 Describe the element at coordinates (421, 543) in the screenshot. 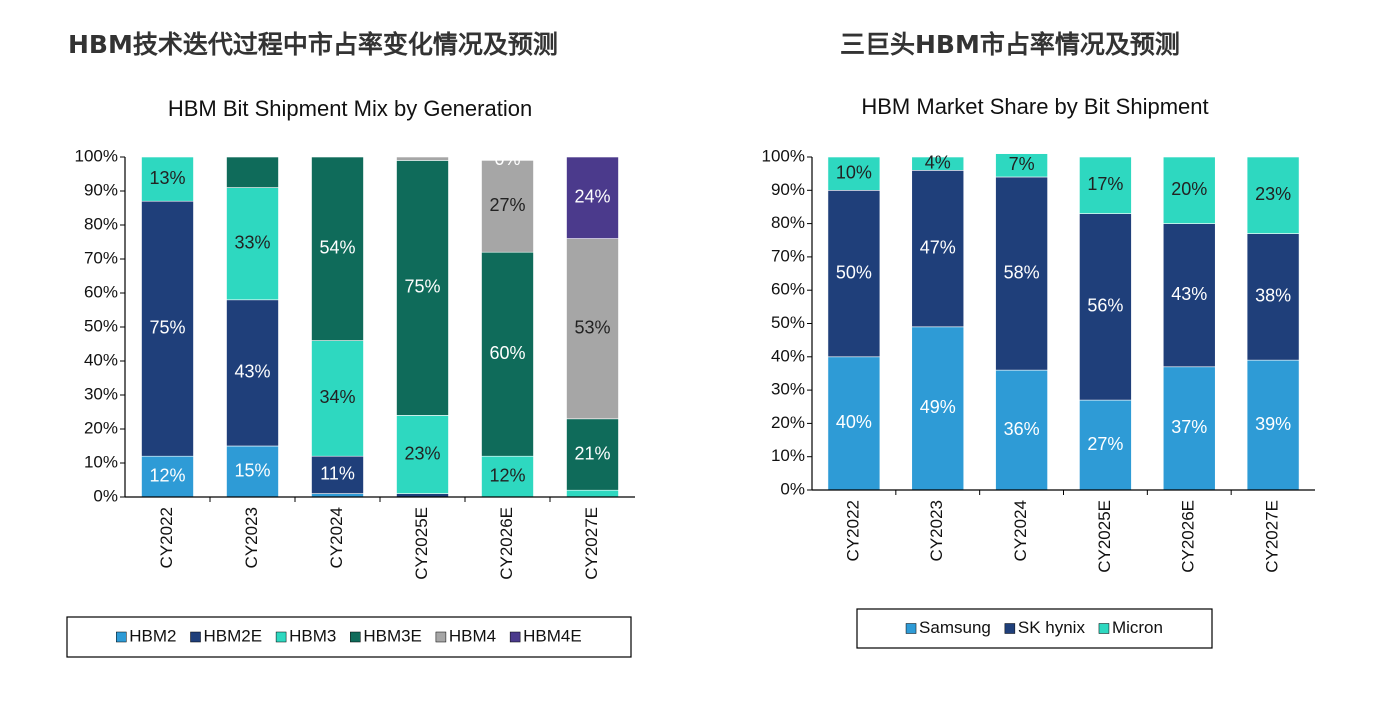

I see `x-tick-label: CY2025E` at that location.